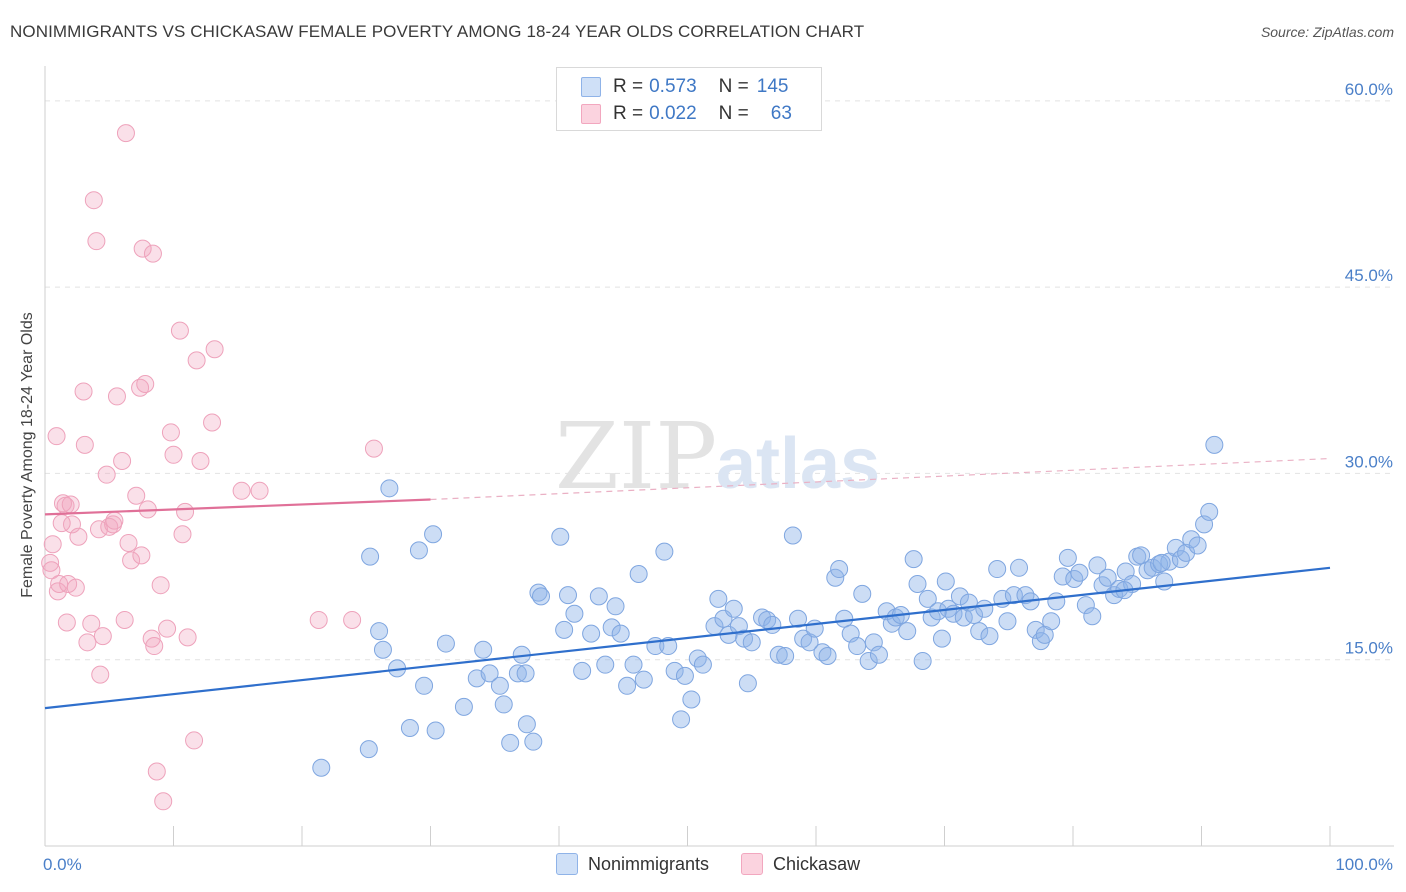 Image resolution: width=1406 pixels, height=892 pixels. Describe the element at coordinates (237, 507) in the screenshot. I see `chickasaw-trend-line` at that location.